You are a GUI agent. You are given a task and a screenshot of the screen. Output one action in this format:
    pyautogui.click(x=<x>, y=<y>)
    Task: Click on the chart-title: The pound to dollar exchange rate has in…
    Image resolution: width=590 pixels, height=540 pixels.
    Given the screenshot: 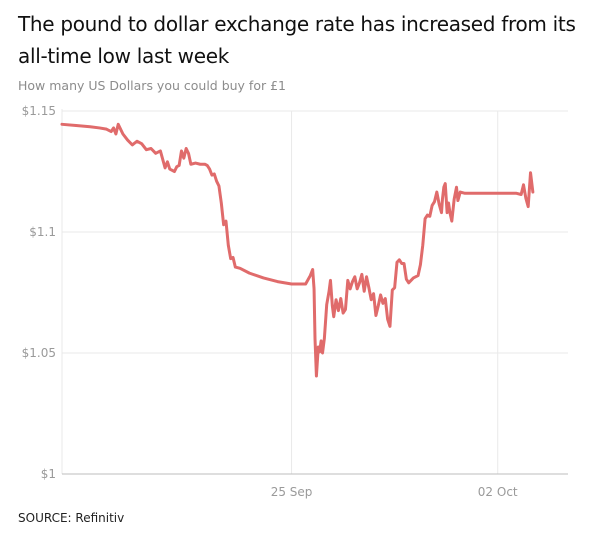 What is the action you would take?
    pyautogui.click(x=297, y=40)
    